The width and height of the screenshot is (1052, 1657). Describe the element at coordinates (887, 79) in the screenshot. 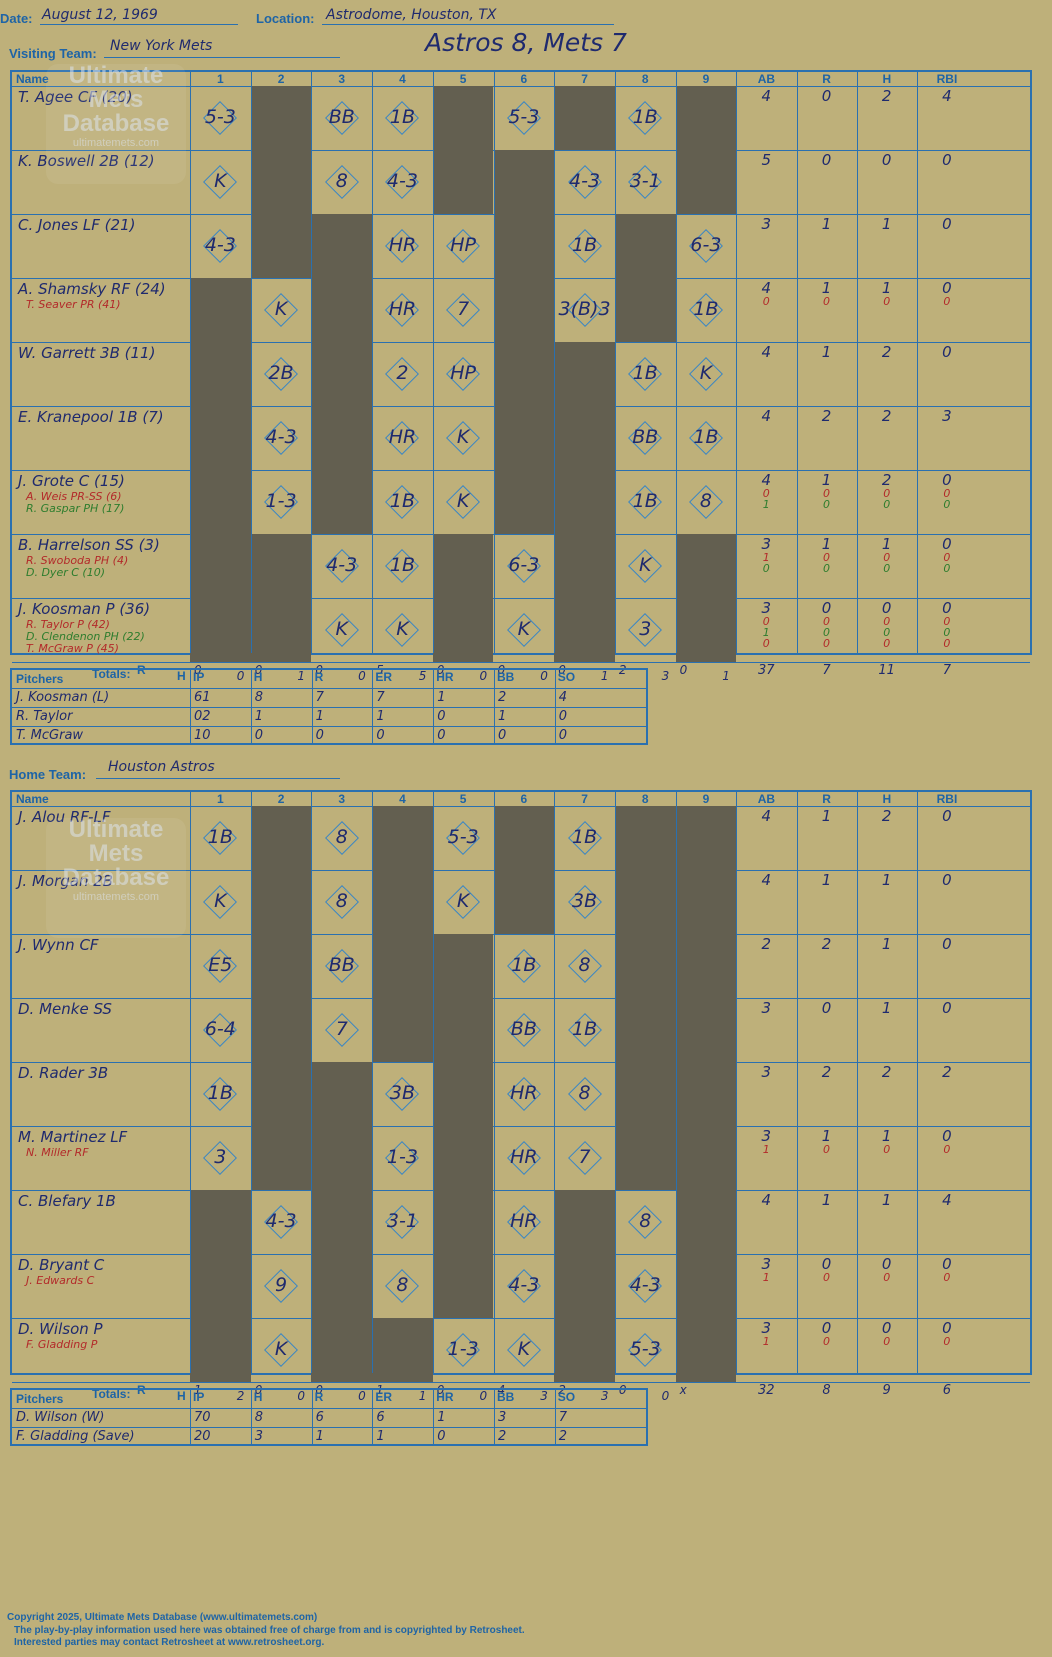

I see `visitors-stat-header: H` at that location.